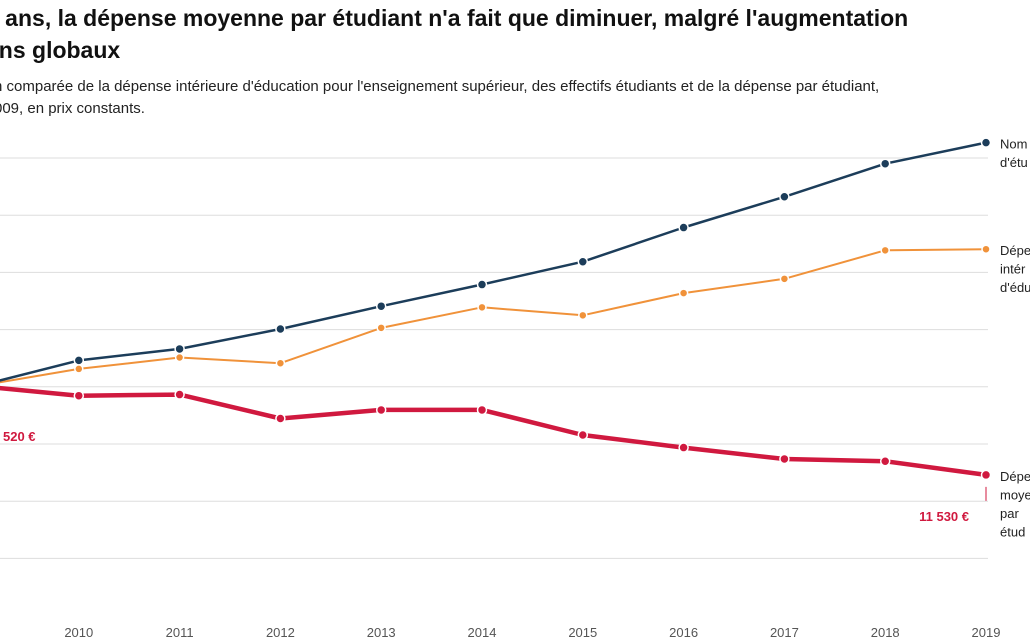 The image size is (1030, 640). I want to click on series-label-domestic: d'édu, so click(1015, 287).